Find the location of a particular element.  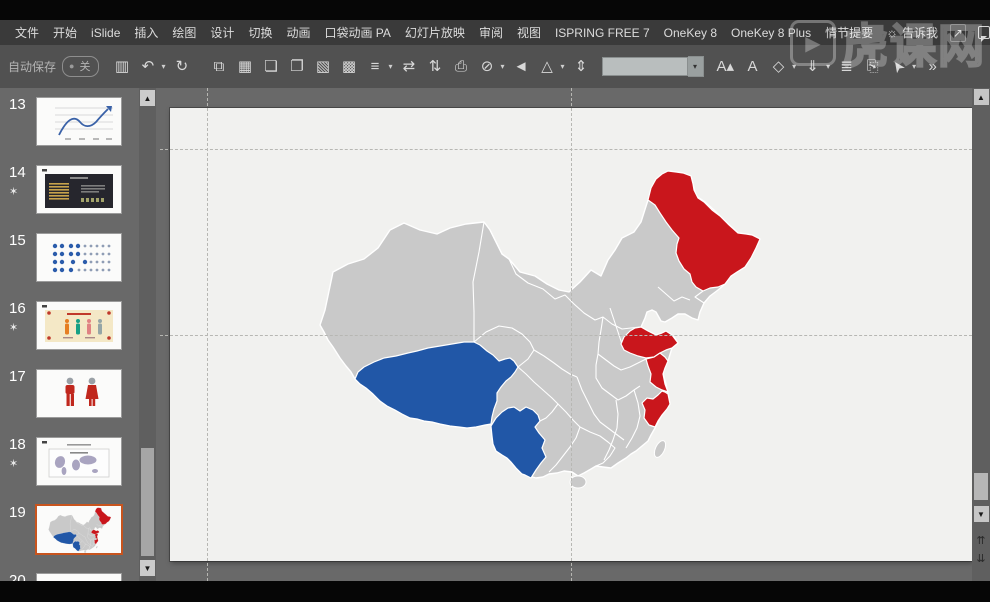

font-size-input is located at coordinates (644, 66).